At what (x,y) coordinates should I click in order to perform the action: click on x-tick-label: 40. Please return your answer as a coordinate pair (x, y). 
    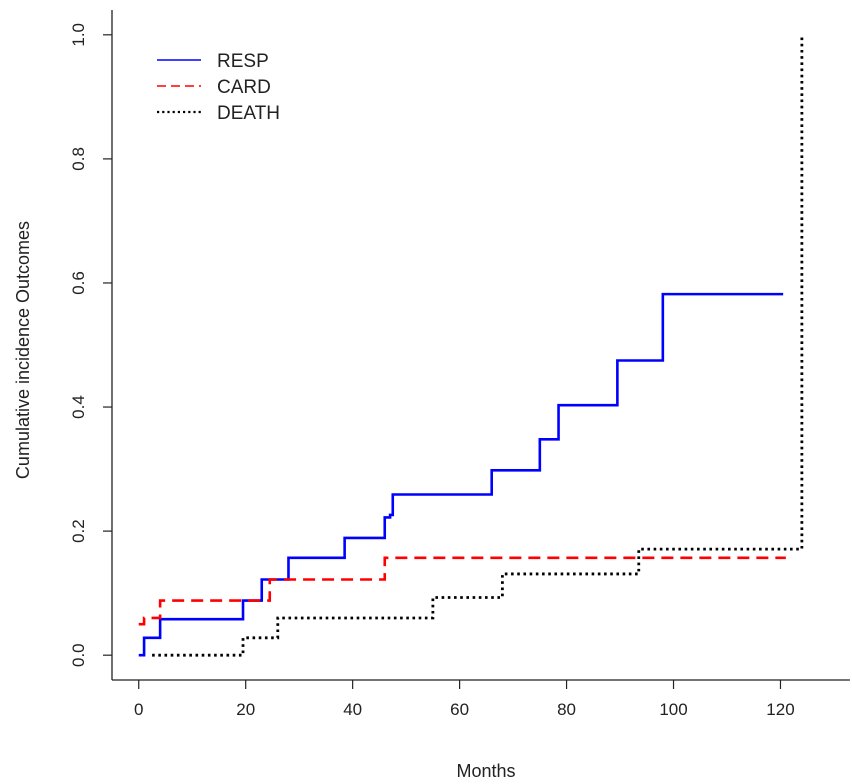
    Looking at the image, I should click on (352, 709).